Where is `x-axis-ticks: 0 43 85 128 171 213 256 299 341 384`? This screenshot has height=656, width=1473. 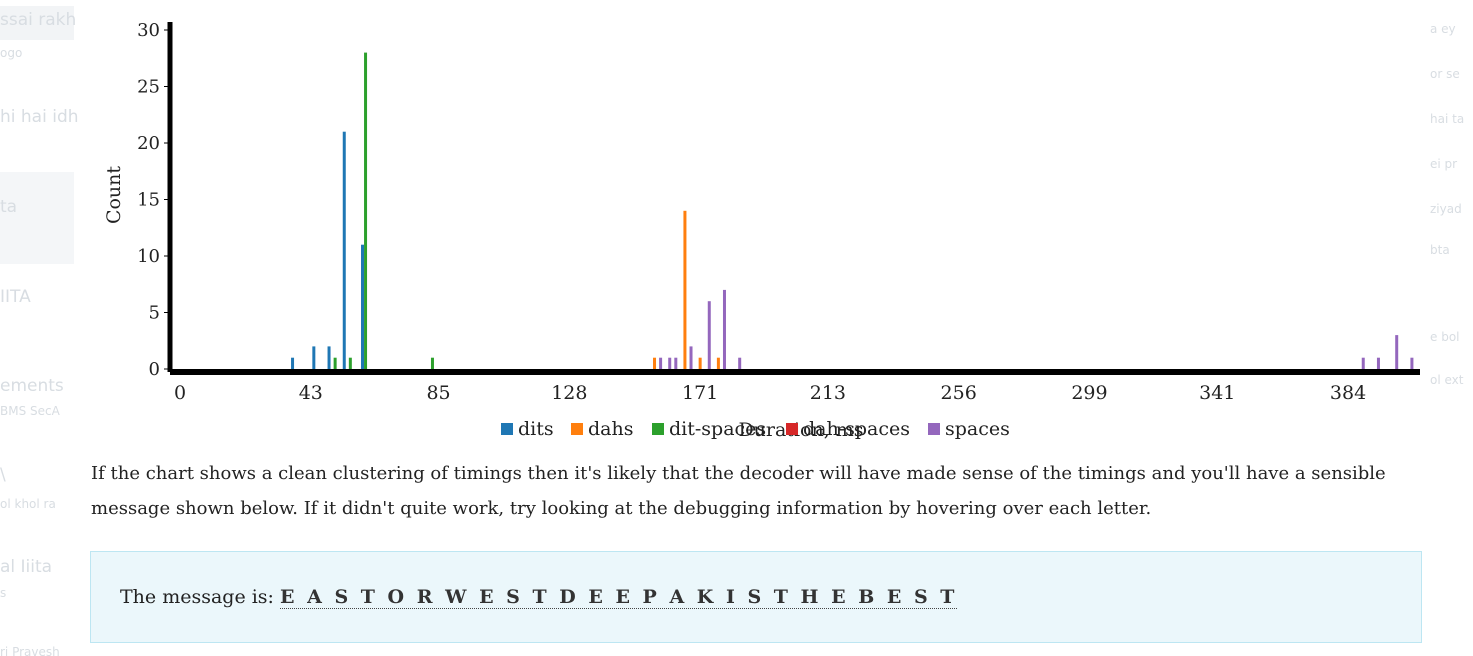 x-axis-ticks: 0 43 85 128 171 213 256 299 341 384 is located at coordinates (770, 393).